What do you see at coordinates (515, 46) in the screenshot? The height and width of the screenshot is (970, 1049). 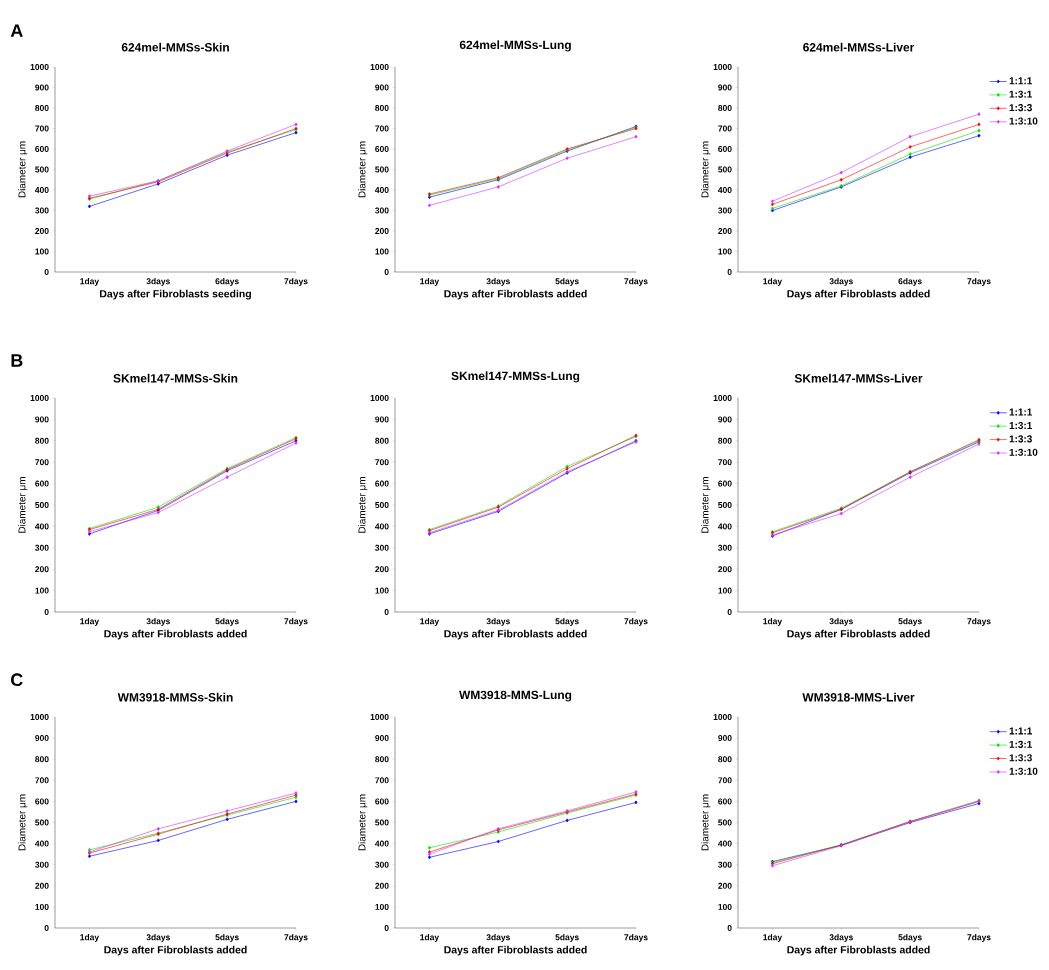 I see `chart-title: 624mel-MMSs-Lung` at bounding box center [515, 46].